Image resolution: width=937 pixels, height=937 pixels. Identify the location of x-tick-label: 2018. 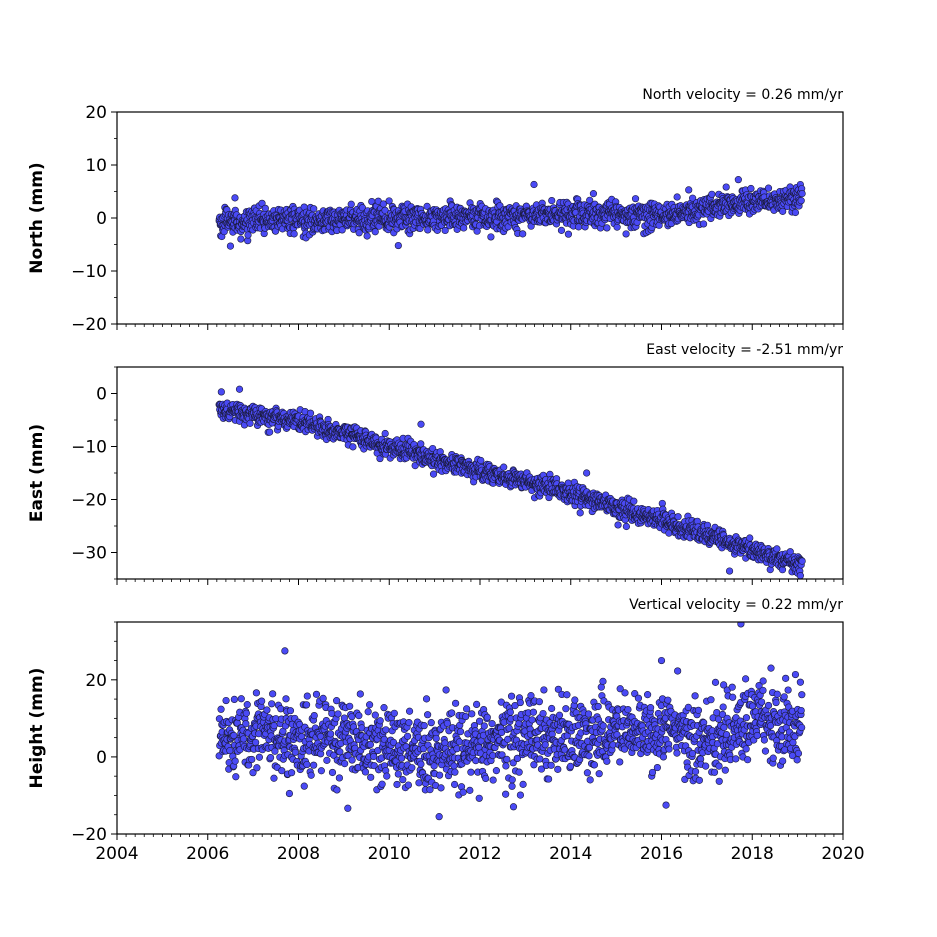
(752, 854).